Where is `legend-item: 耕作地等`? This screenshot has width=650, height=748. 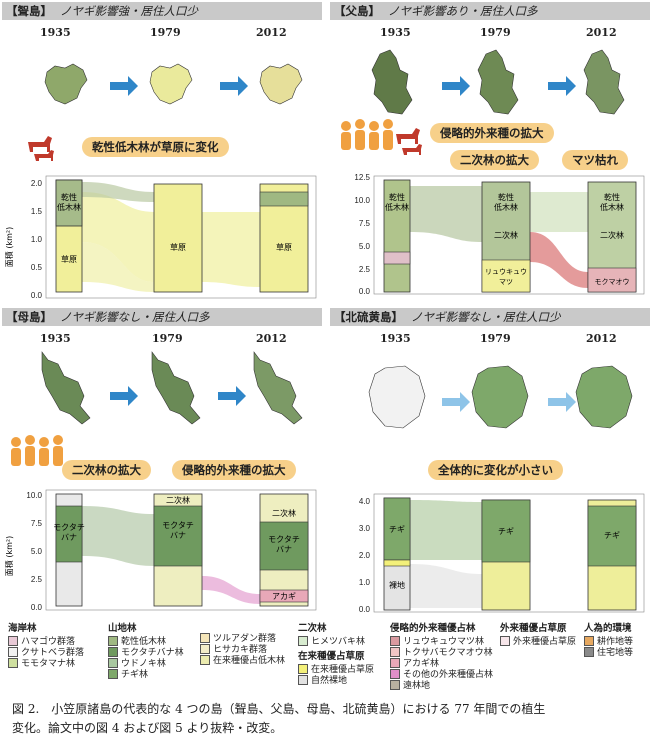
legend-item: 耕作地等 is located at coordinates (608, 641).